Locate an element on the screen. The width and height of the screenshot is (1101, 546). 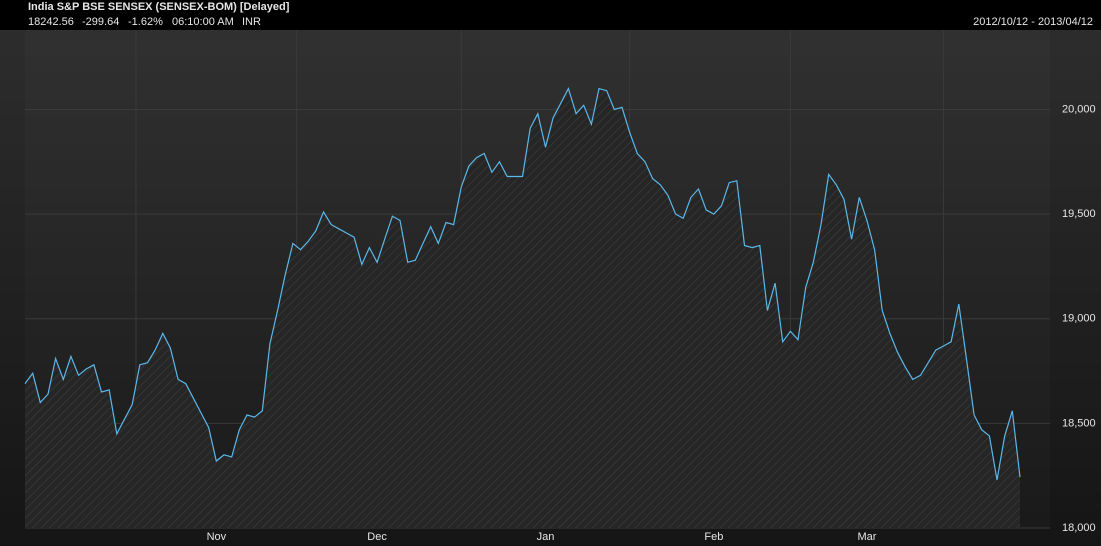
quote-item: INR is located at coordinates (251, 22).